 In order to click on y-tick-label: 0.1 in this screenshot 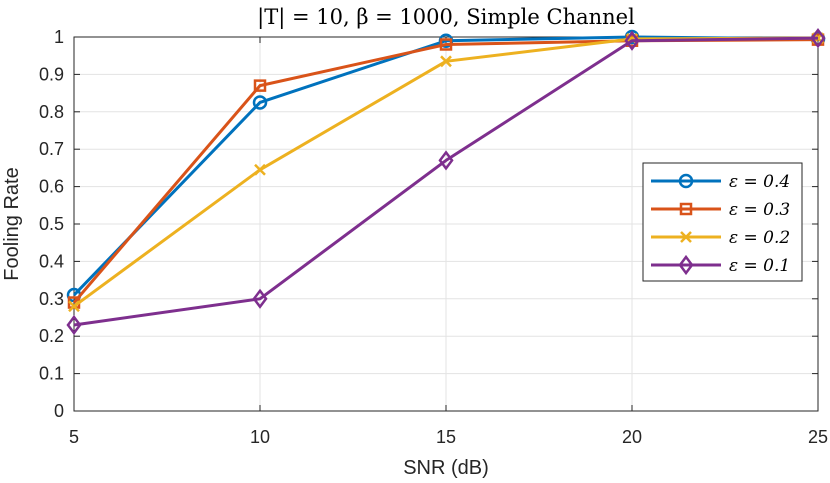, I will do `click(51, 374)`.